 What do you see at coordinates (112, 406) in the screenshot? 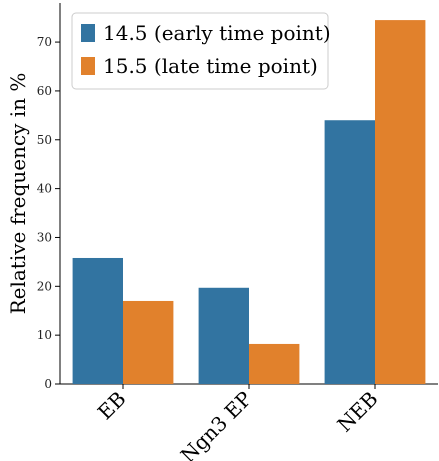
I see `x-tick-label: EB` at bounding box center [112, 406].